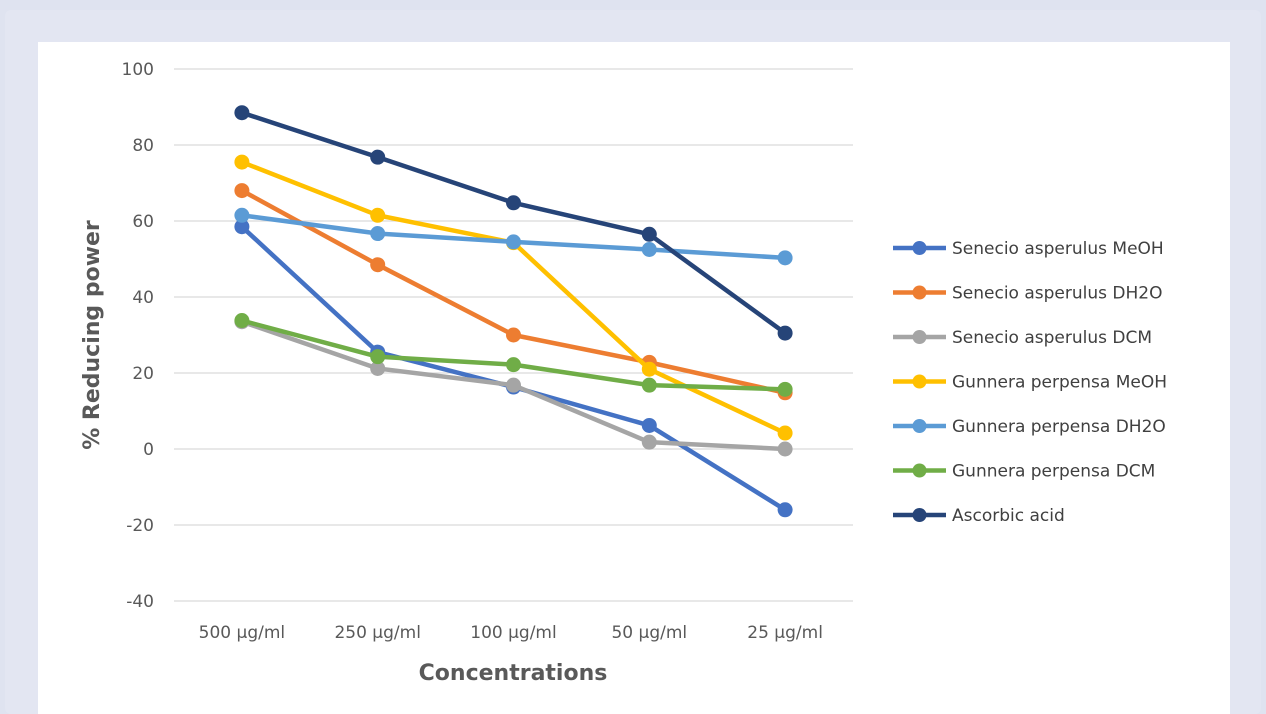 Image resolution: width=1266 pixels, height=714 pixels. Describe the element at coordinates (138, 70) in the screenshot. I see `y-tick-label: 100` at that location.